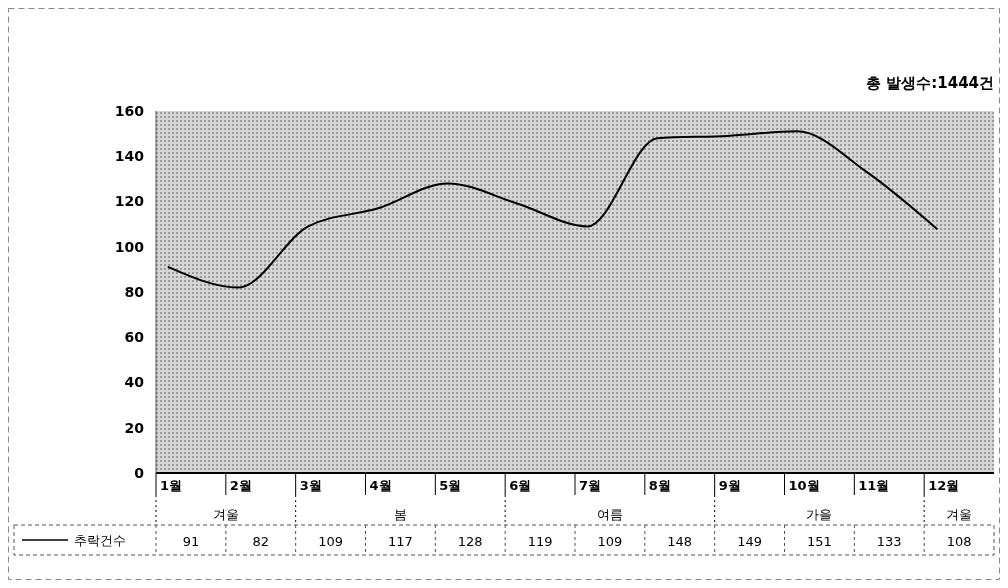 The height and width of the screenshot is (588, 1008). What do you see at coordinates (129, 156) in the screenshot?
I see `y-tick-label: 140` at bounding box center [129, 156].